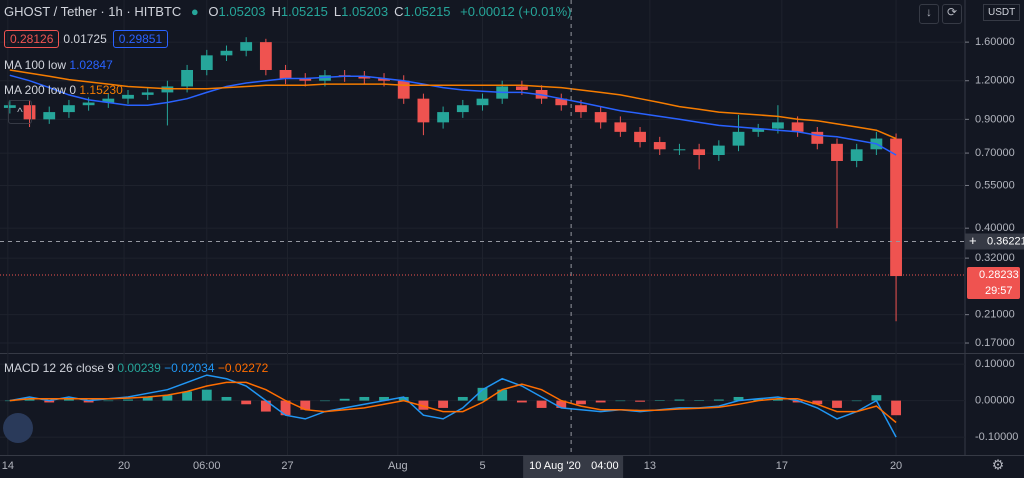 The height and width of the screenshot is (478, 1024). I want to click on y-tick-label: 1.20000, so click(995, 81).